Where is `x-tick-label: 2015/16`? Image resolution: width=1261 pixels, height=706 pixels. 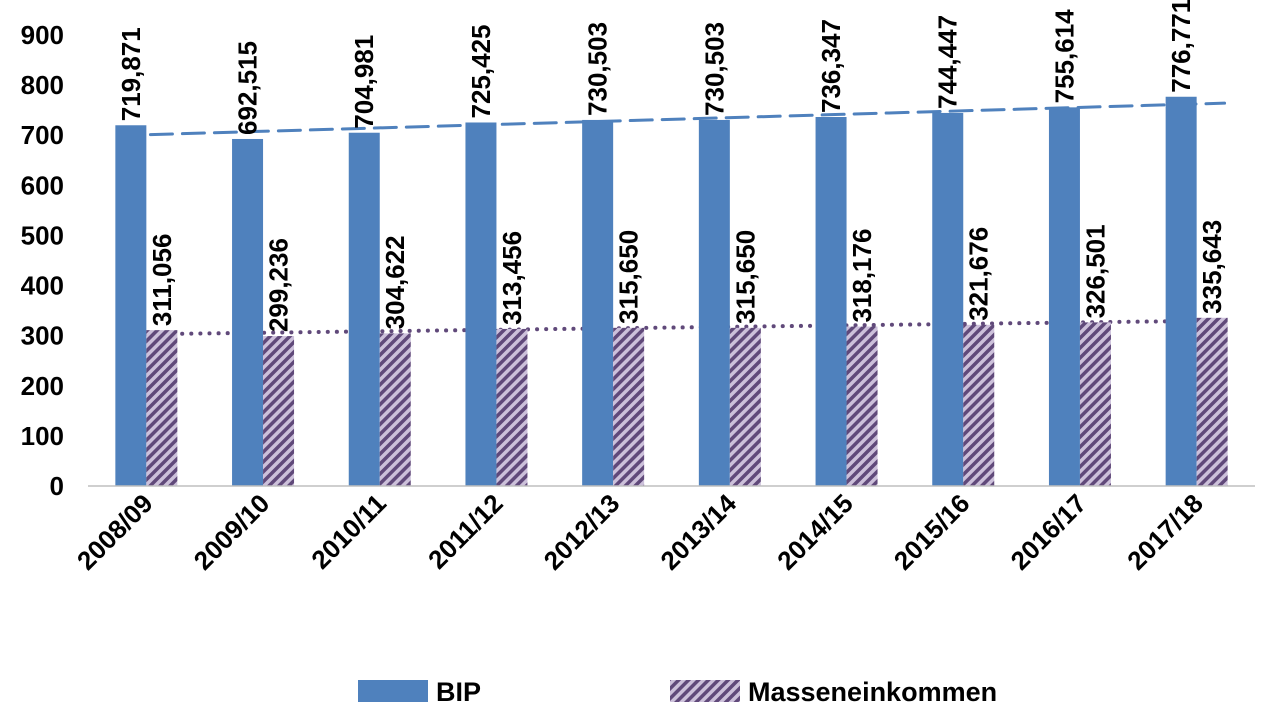 x-tick-label: 2015/16 is located at coordinates (932, 532).